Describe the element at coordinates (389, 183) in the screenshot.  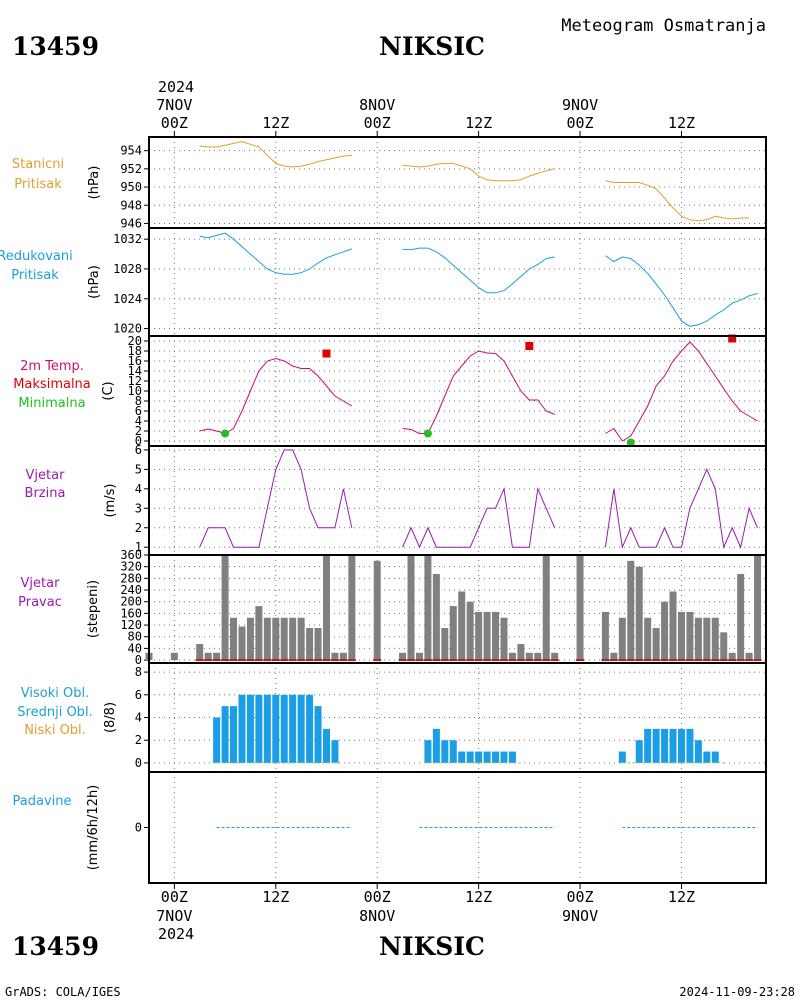
I see `panel-stanicni: 946 948 950 952 954 Stanicni Pritisak (hPa)` at that location.